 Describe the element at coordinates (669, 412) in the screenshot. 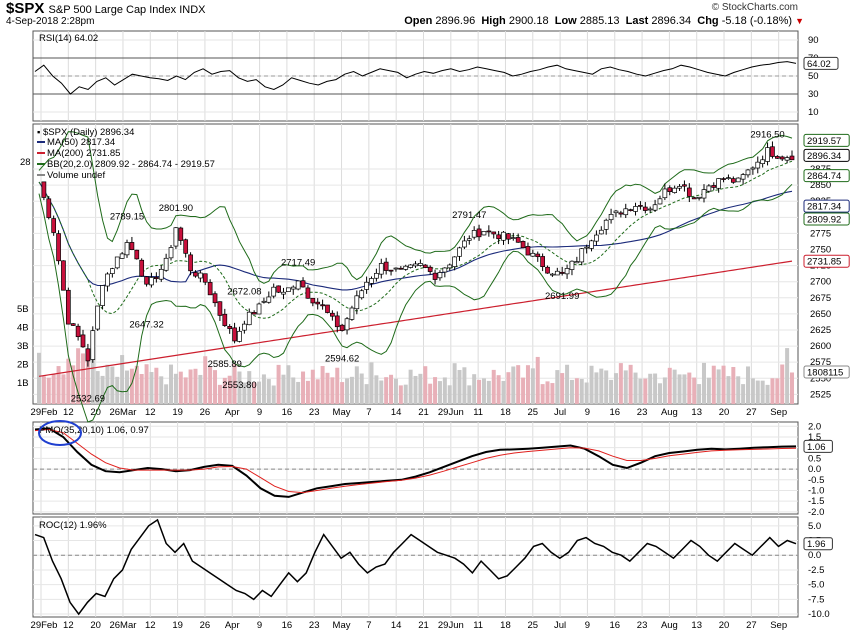

I see `price-x-tick-label: Aug` at that location.